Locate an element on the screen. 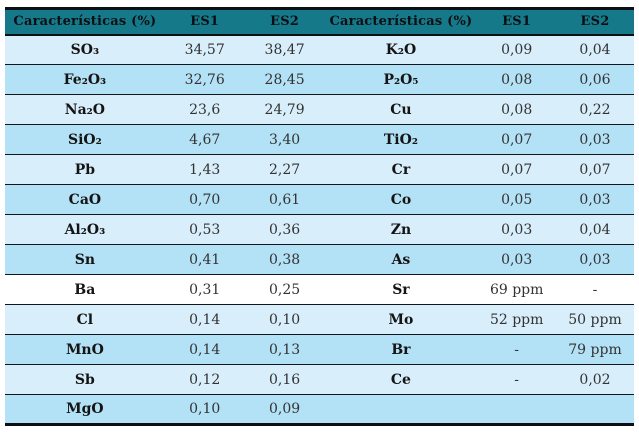  cell-label: CaO is located at coordinates (85, 199).